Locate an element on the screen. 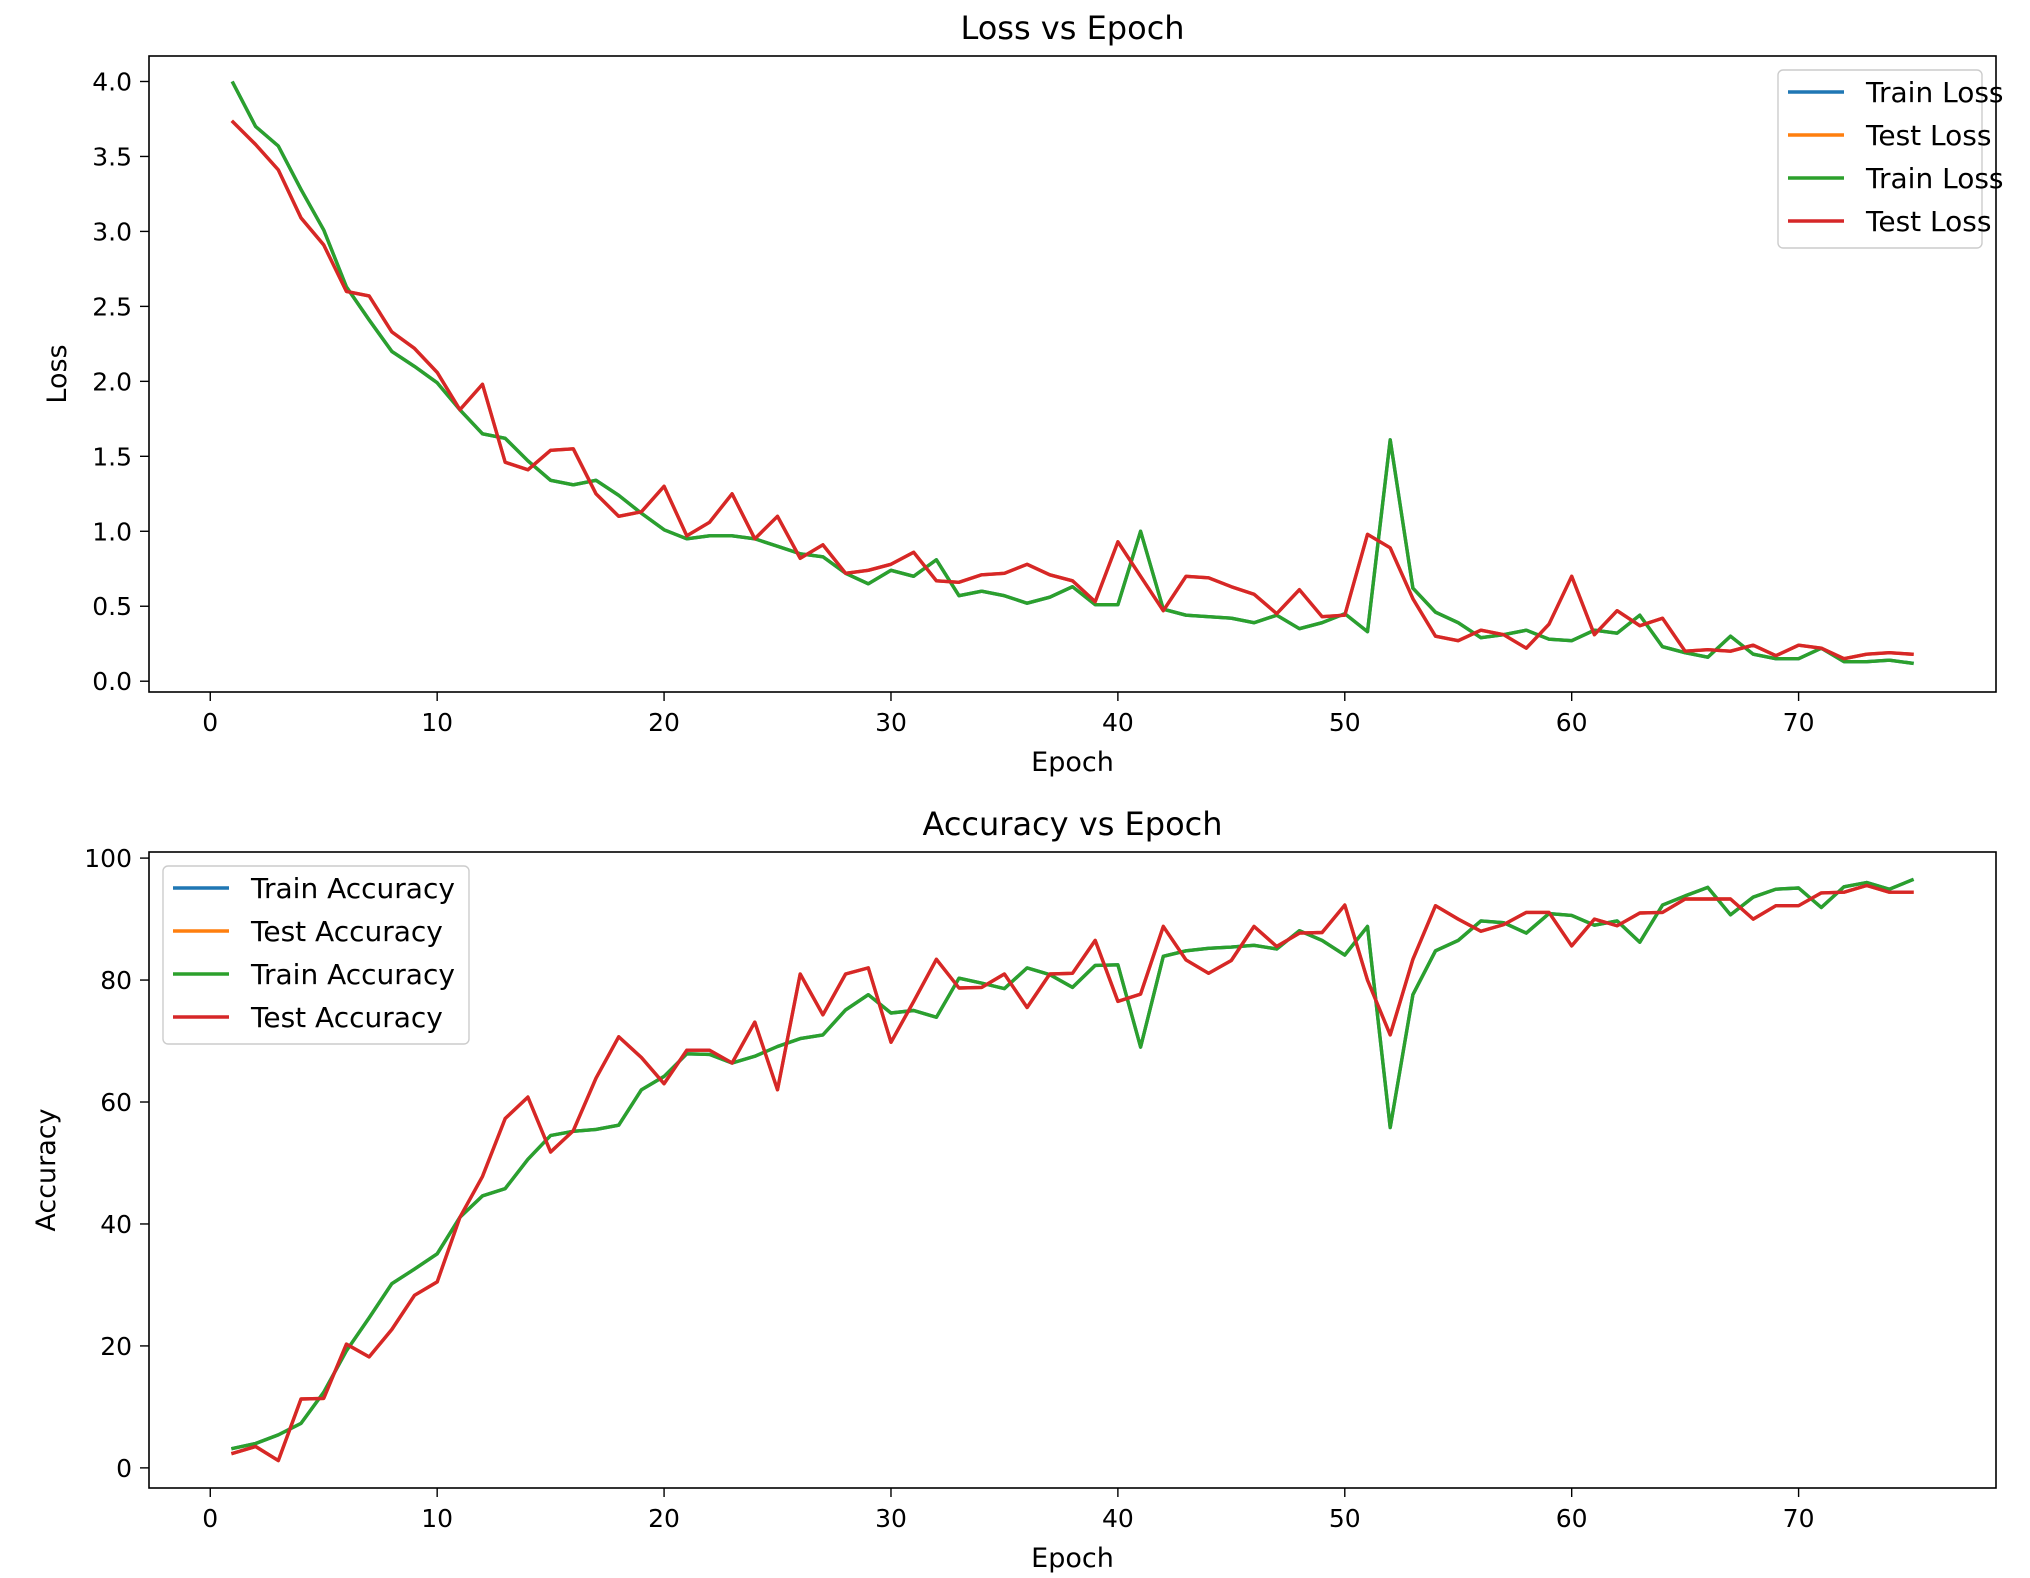 Image resolution: width=2030 pixels, height=1578 pixels. y-tick-label: 3.5 is located at coordinates (112, 156).